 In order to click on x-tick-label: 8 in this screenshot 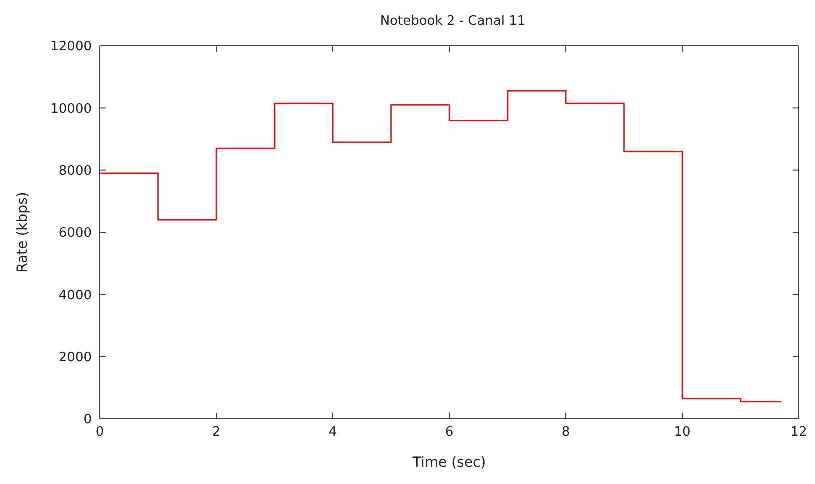, I will do `click(566, 432)`.